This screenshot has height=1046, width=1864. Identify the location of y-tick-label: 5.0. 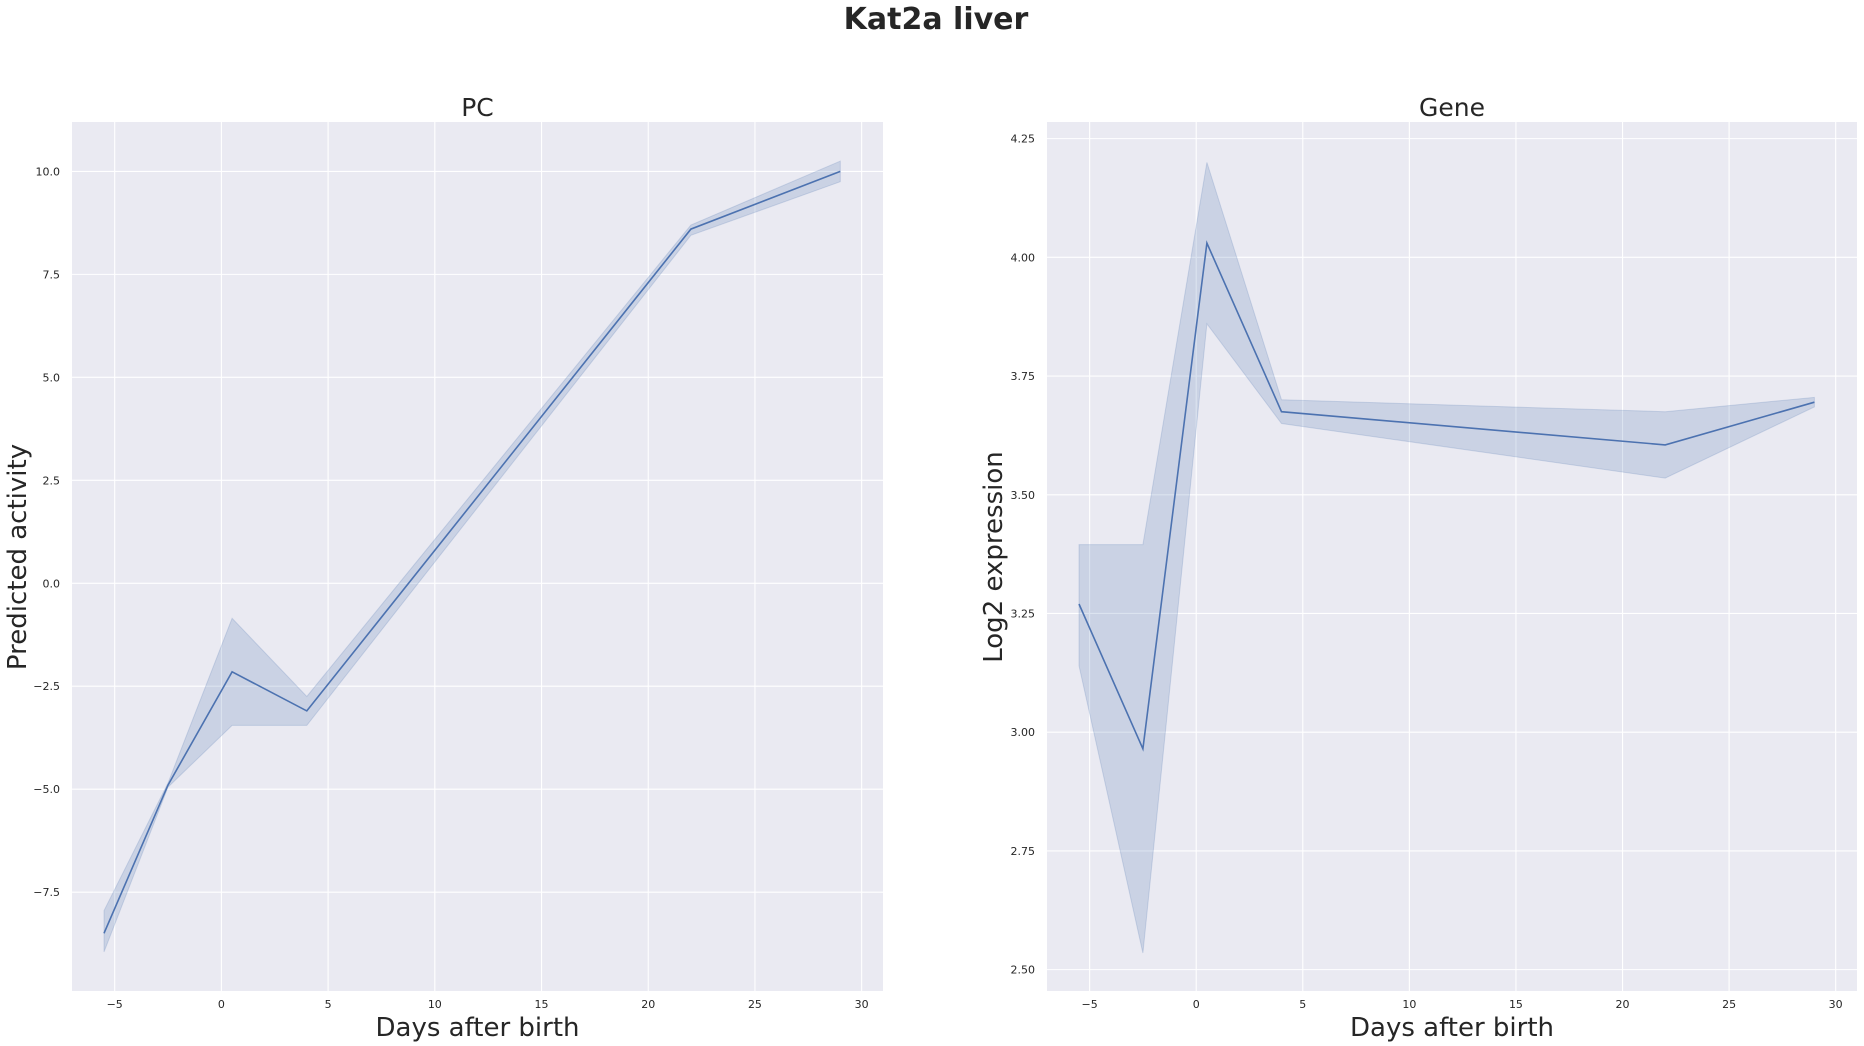
(52, 377).